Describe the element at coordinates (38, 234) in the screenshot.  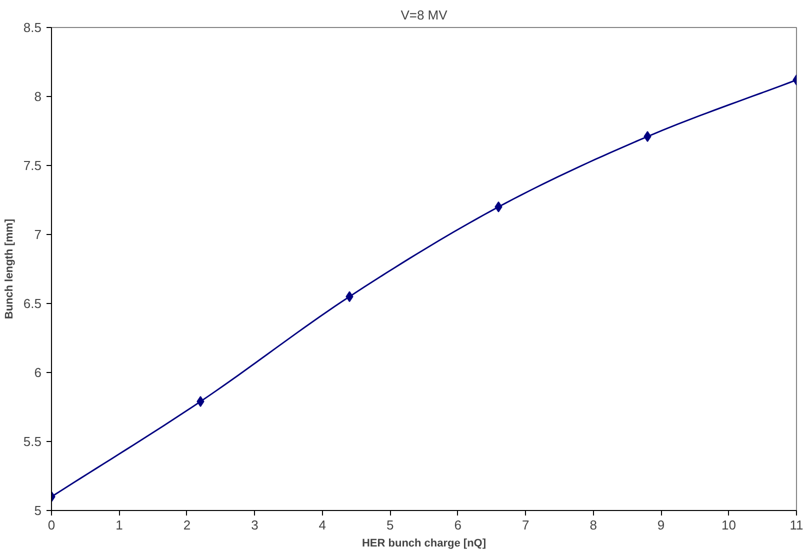
I see `y-tick-label: 7` at that location.